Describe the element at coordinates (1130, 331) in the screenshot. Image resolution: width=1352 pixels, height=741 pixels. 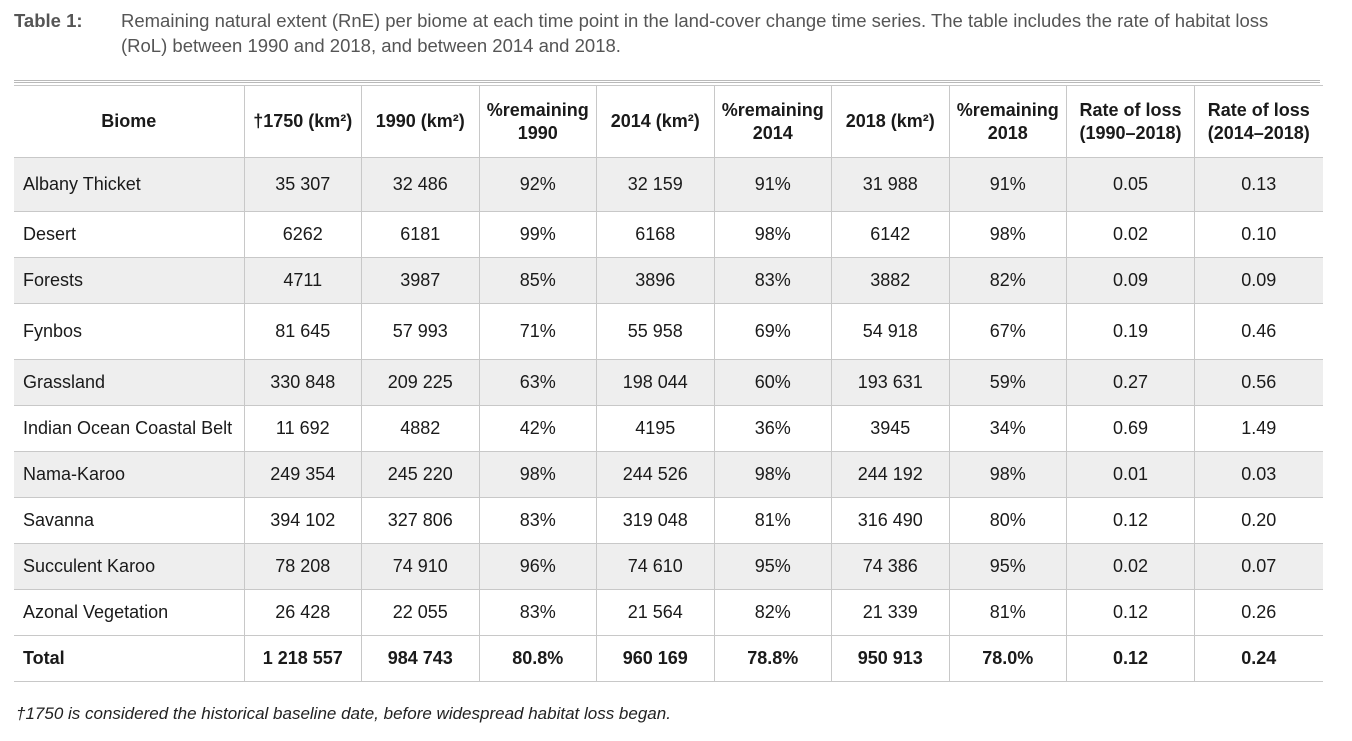
I see `table-cell: 0.19` at that location.